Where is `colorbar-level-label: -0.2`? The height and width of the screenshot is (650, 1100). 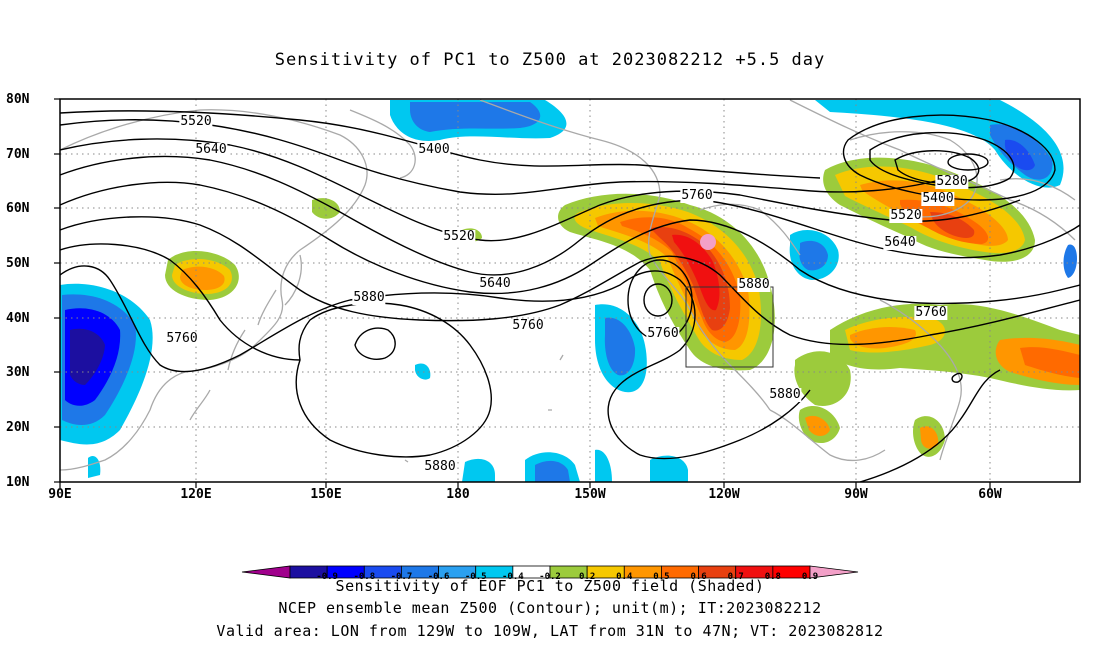 colorbar-level-label: -0.2 is located at coordinates (550, 577).